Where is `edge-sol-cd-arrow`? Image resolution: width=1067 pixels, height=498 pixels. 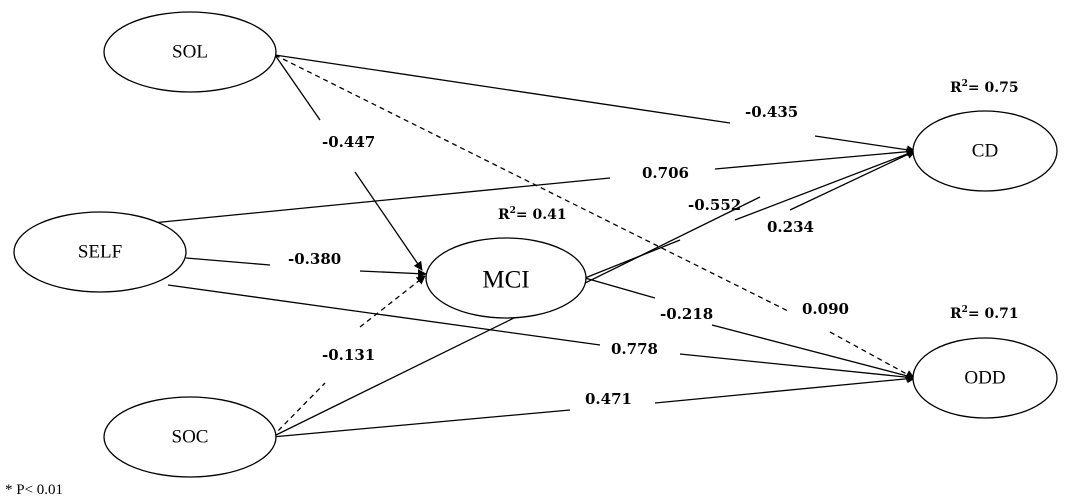 edge-sol-cd-arrow is located at coordinates (865, 145).